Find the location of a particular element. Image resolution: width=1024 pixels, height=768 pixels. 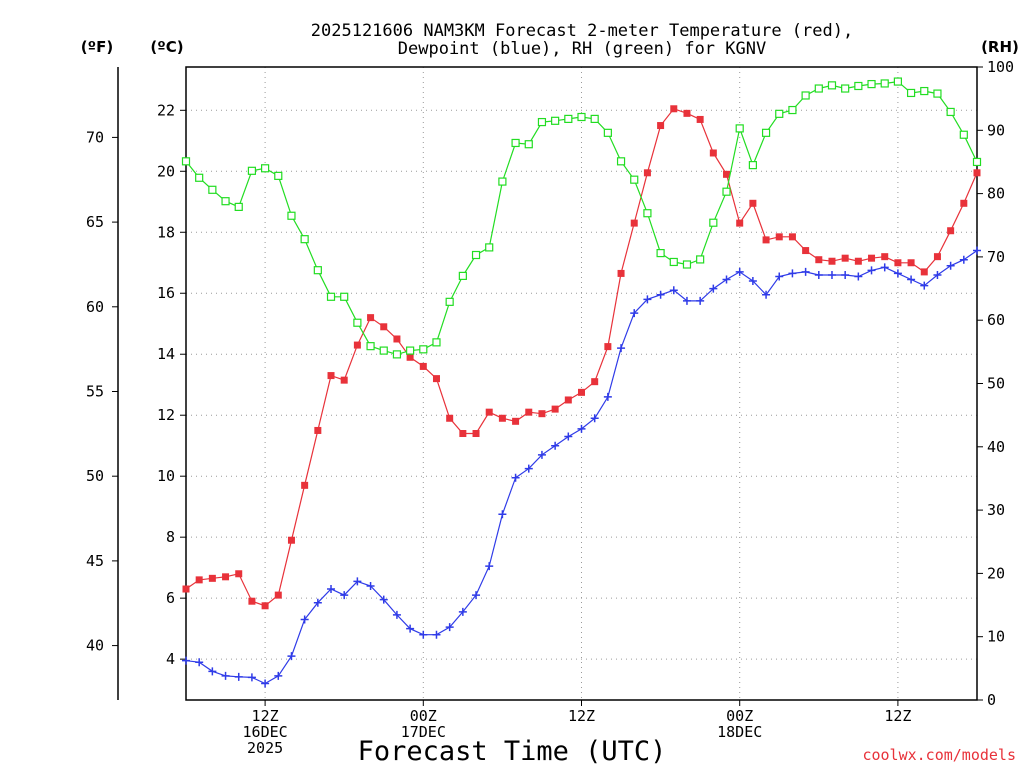

fahrenheit-tick-label: 50 is located at coordinates (95, 476).